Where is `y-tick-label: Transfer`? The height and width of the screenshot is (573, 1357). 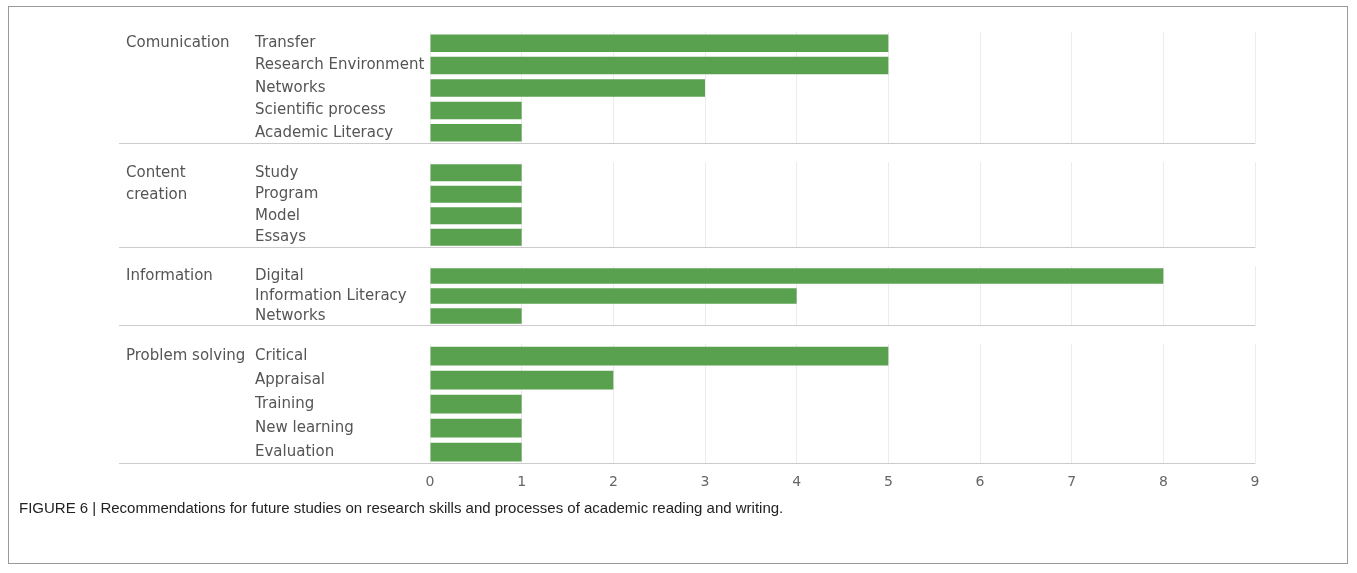 y-tick-label: Transfer is located at coordinates (285, 42).